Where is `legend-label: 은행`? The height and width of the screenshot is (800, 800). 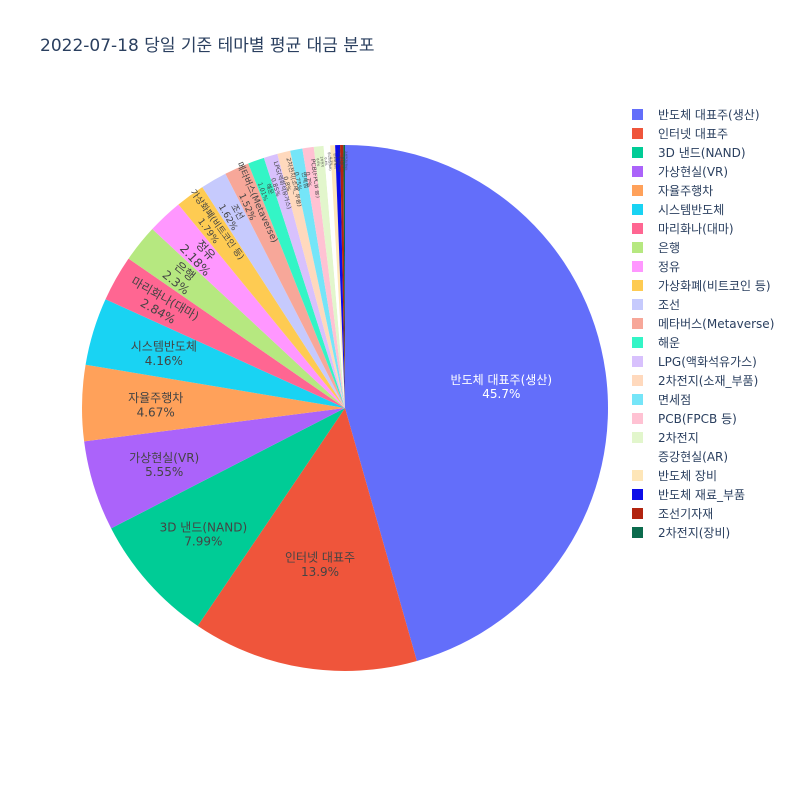
legend-label: 은행 is located at coordinates (669, 248).